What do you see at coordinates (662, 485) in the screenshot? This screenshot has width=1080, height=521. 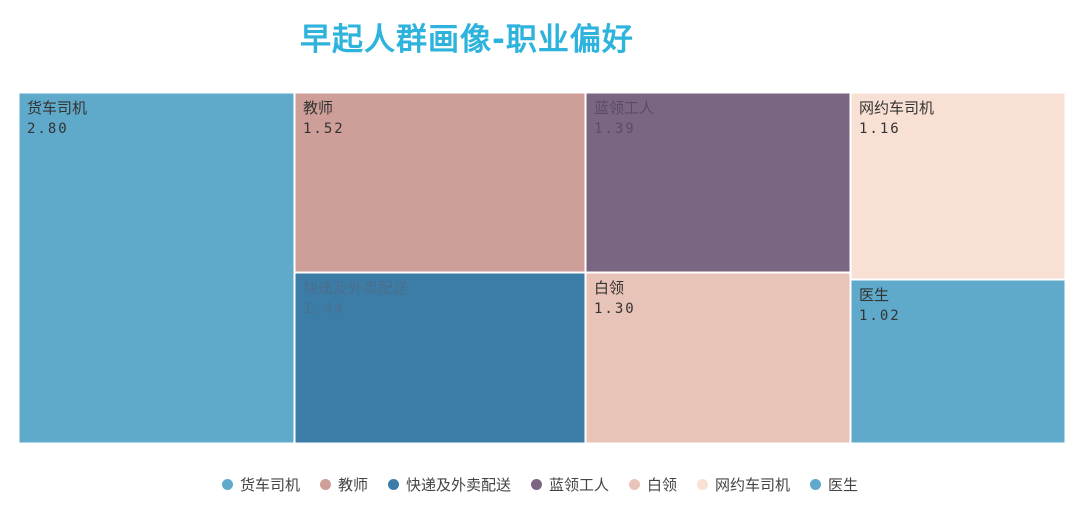 I see `legend-label: 白领` at bounding box center [662, 485].